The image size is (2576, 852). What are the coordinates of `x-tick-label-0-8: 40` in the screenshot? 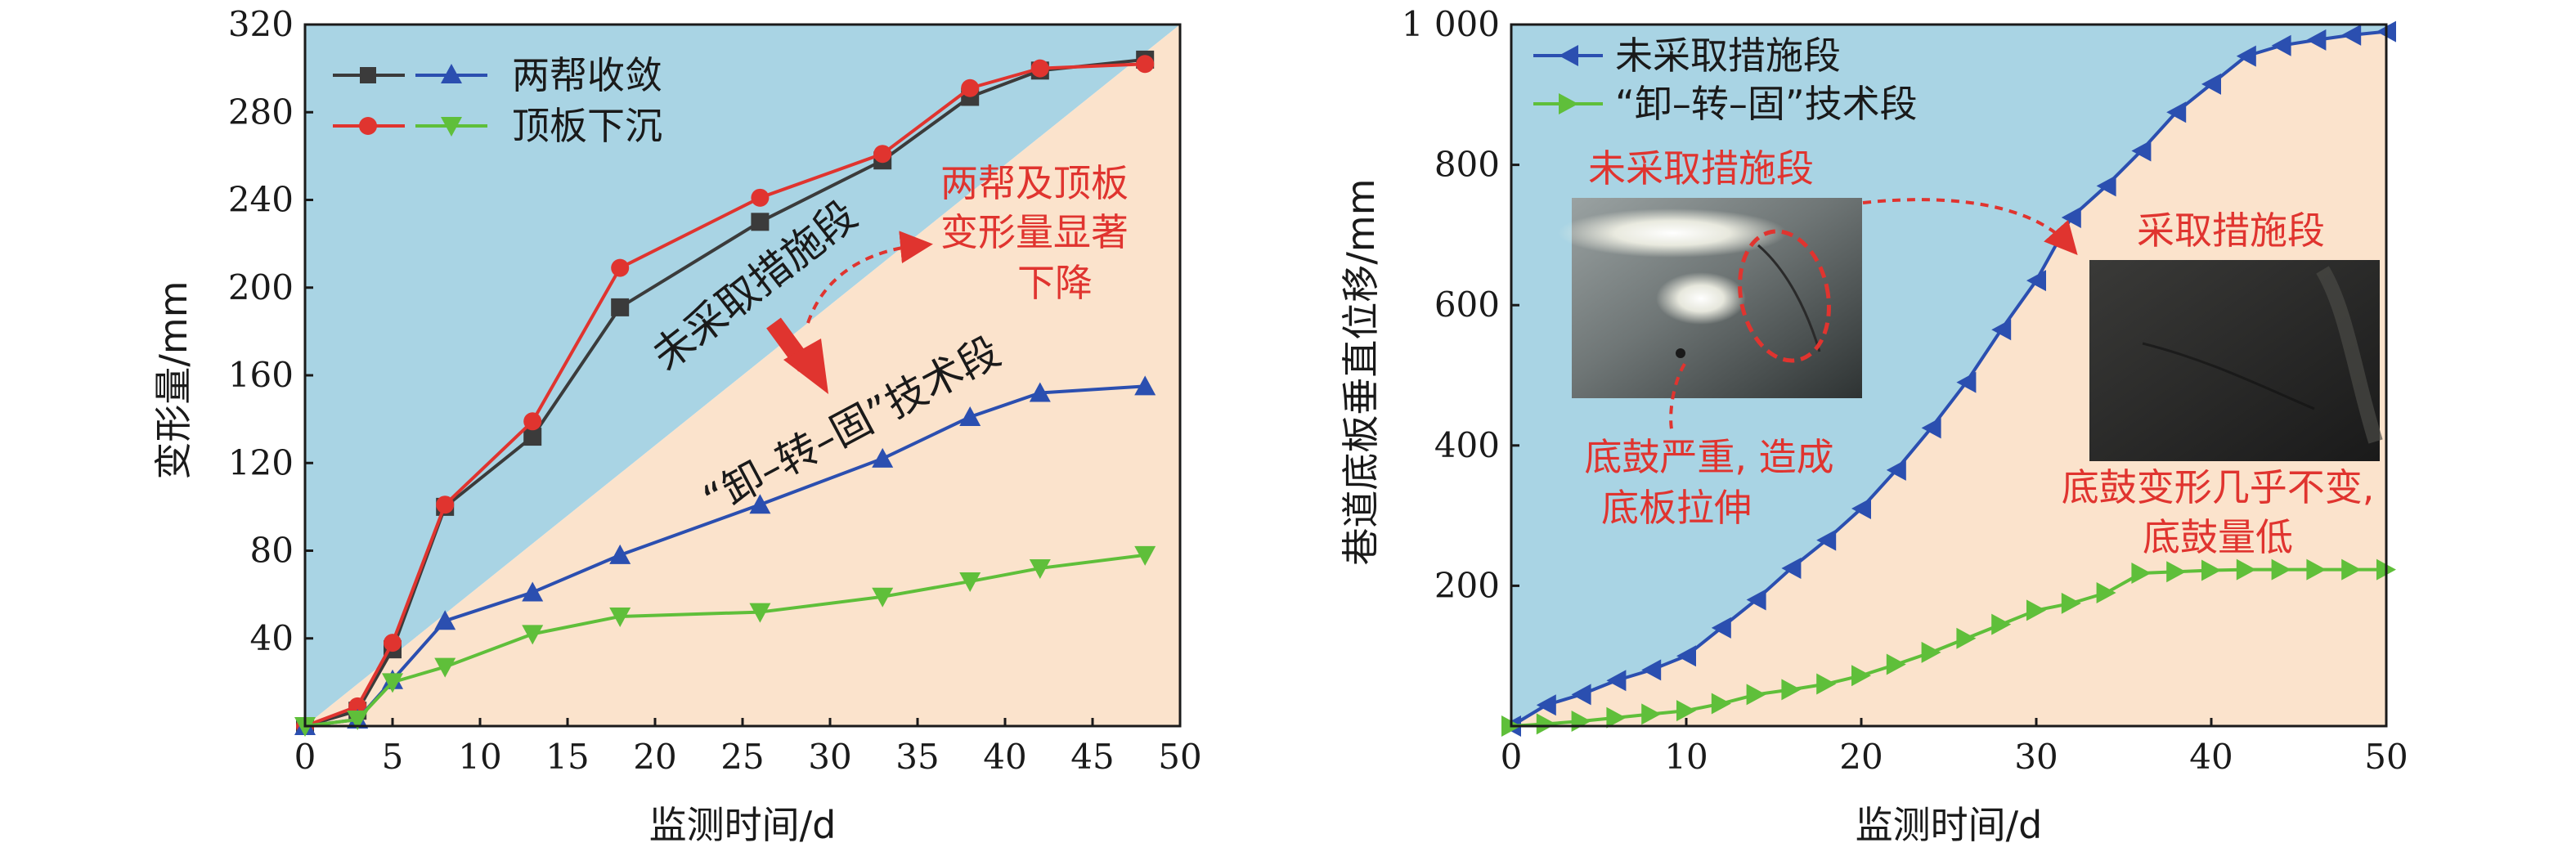 It's located at (1004, 757).